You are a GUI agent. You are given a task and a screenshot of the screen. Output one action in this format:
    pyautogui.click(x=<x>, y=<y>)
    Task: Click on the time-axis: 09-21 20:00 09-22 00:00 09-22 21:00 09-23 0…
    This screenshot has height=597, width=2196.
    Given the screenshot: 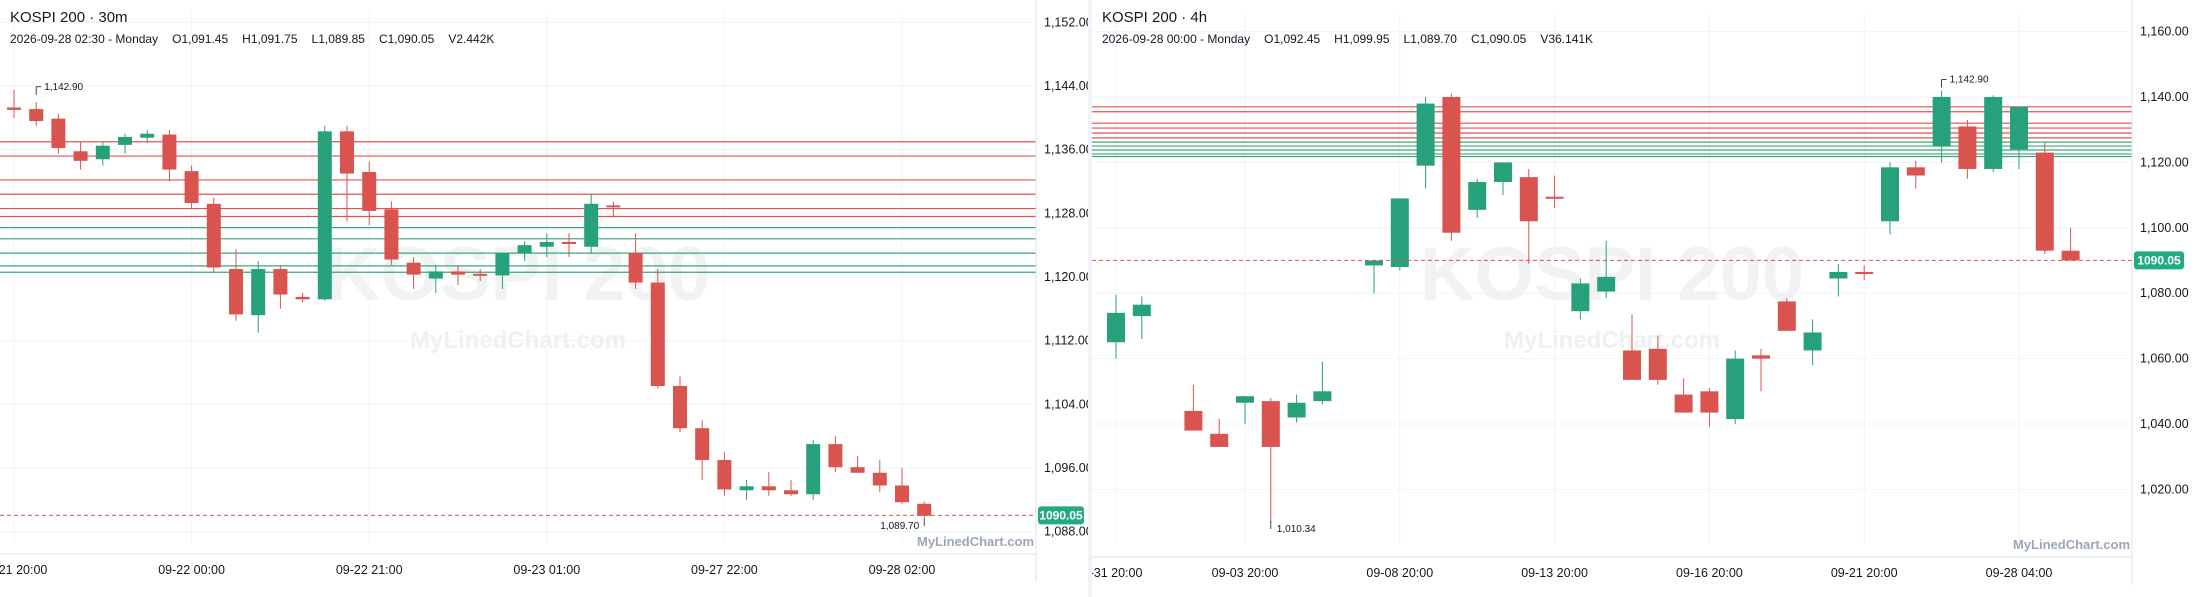 What is the action you would take?
    pyautogui.click(x=518, y=565)
    